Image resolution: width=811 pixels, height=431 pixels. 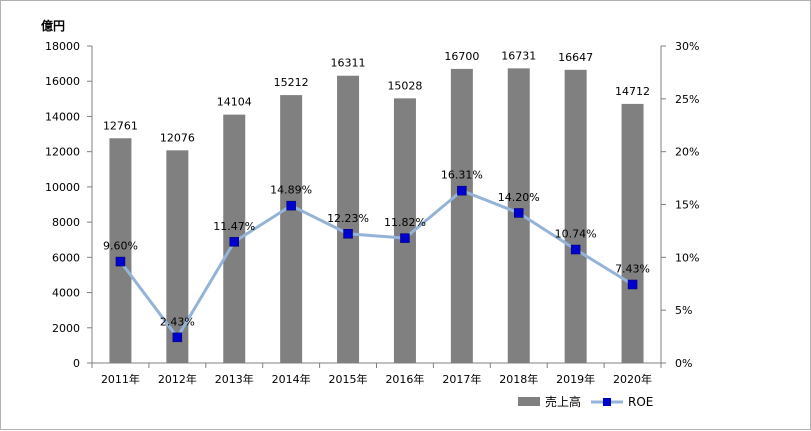 I want to click on x-tick-label: 2018年, so click(x=518, y=379).